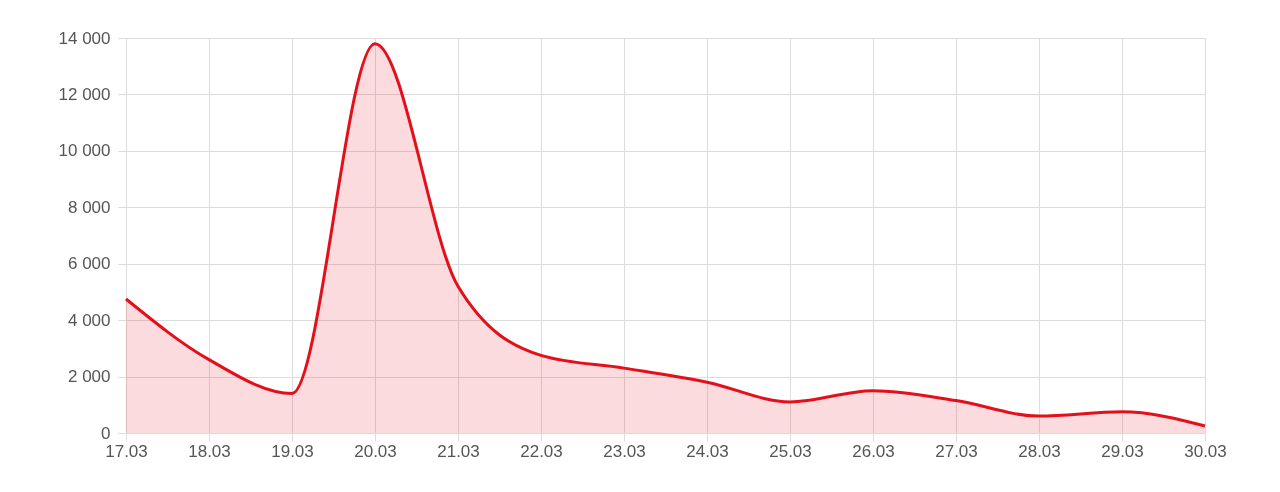 The image size is (1280, 492). What do you see at coordinates (956, 451) in the screenshot?
I see `x-tick-label: 27.03` at bounding box center [956, 451].